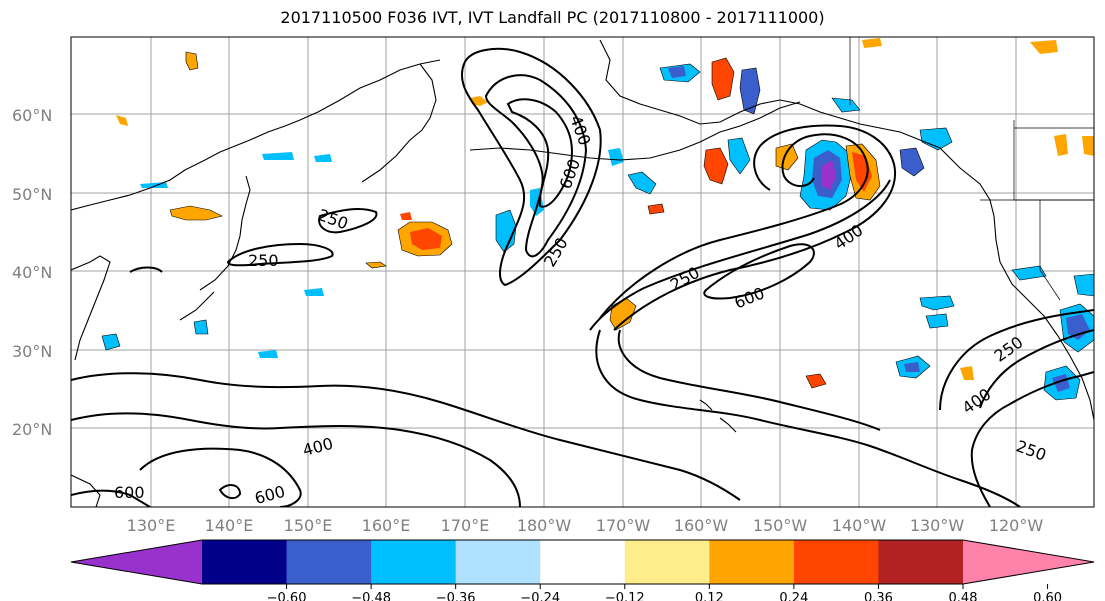  I want to click on lat-label: 20°N, so click(32, 429).